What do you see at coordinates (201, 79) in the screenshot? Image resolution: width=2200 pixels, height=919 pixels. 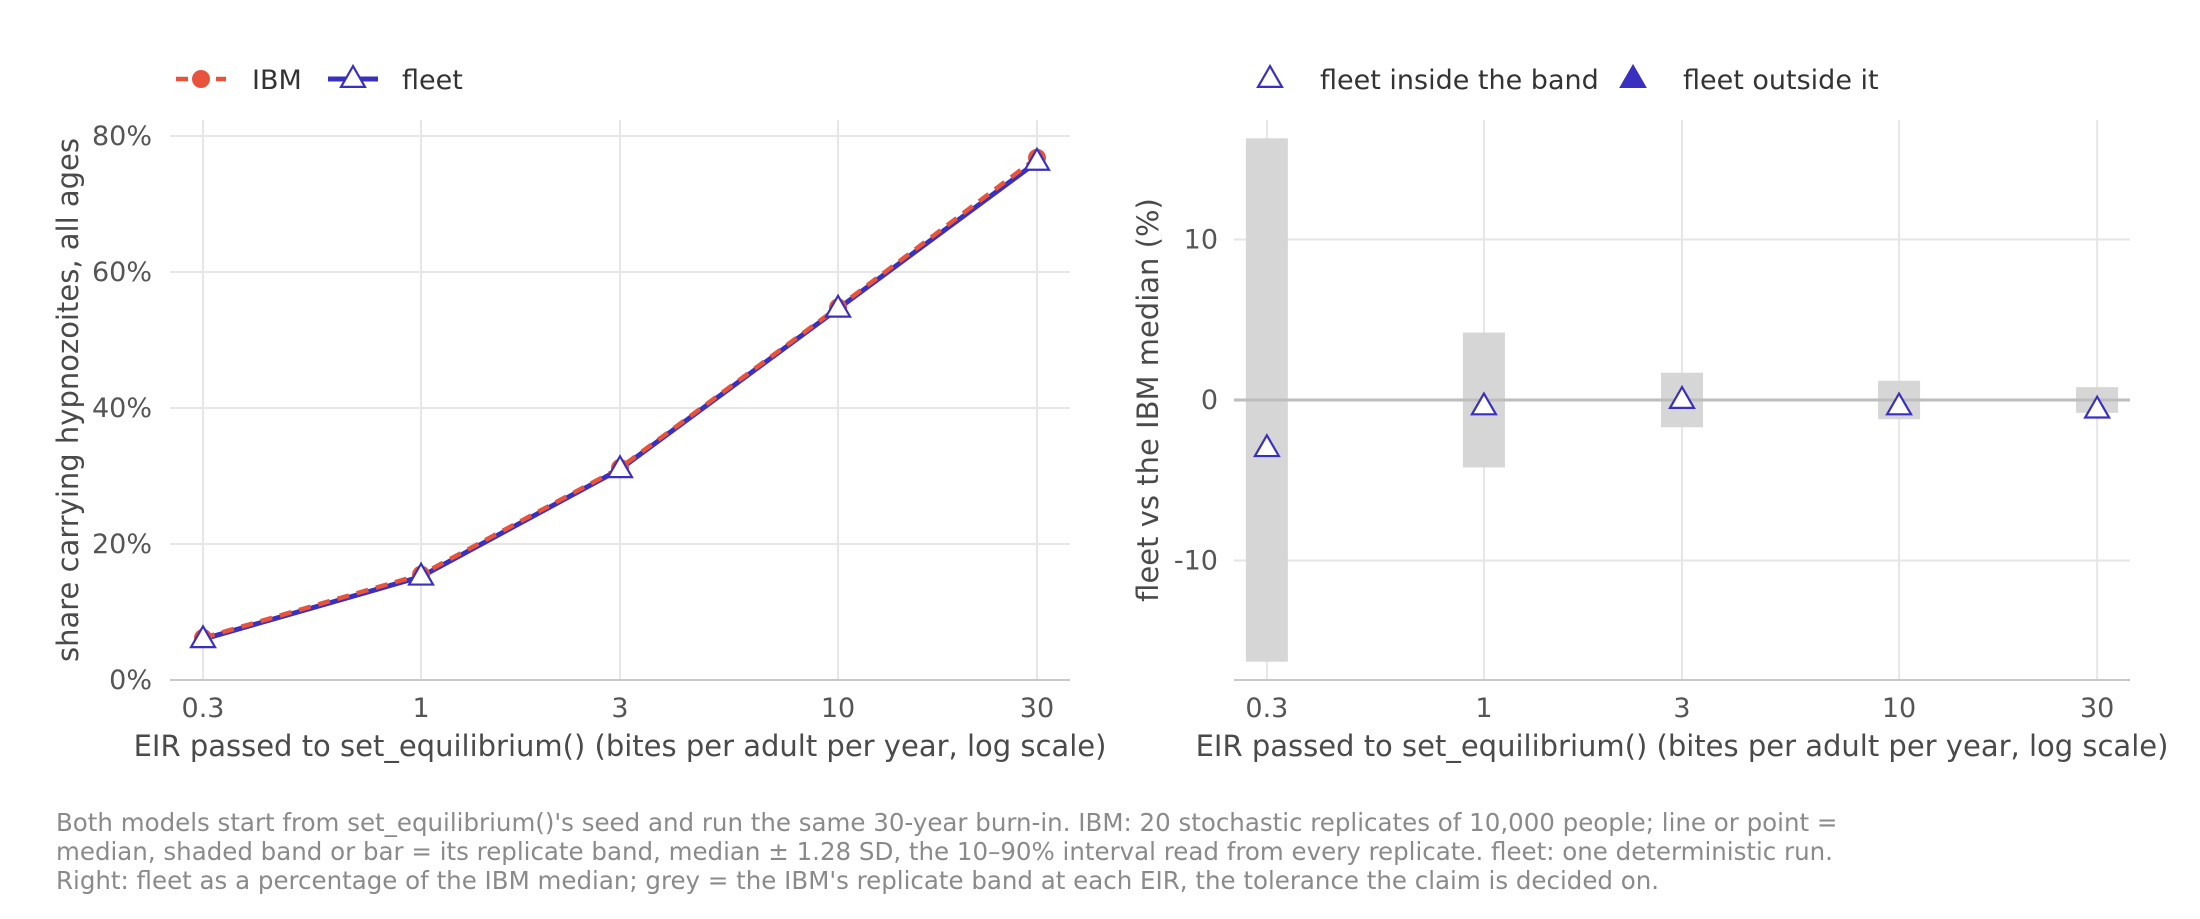 I see `legend-ibm-marker` at bounding box center [201, 79].